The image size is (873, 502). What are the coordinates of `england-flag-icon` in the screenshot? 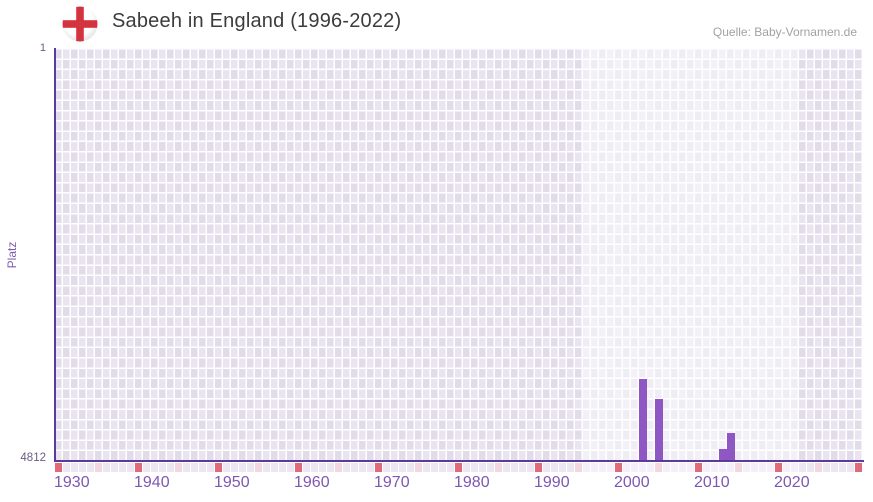 It's located at (80, 24).